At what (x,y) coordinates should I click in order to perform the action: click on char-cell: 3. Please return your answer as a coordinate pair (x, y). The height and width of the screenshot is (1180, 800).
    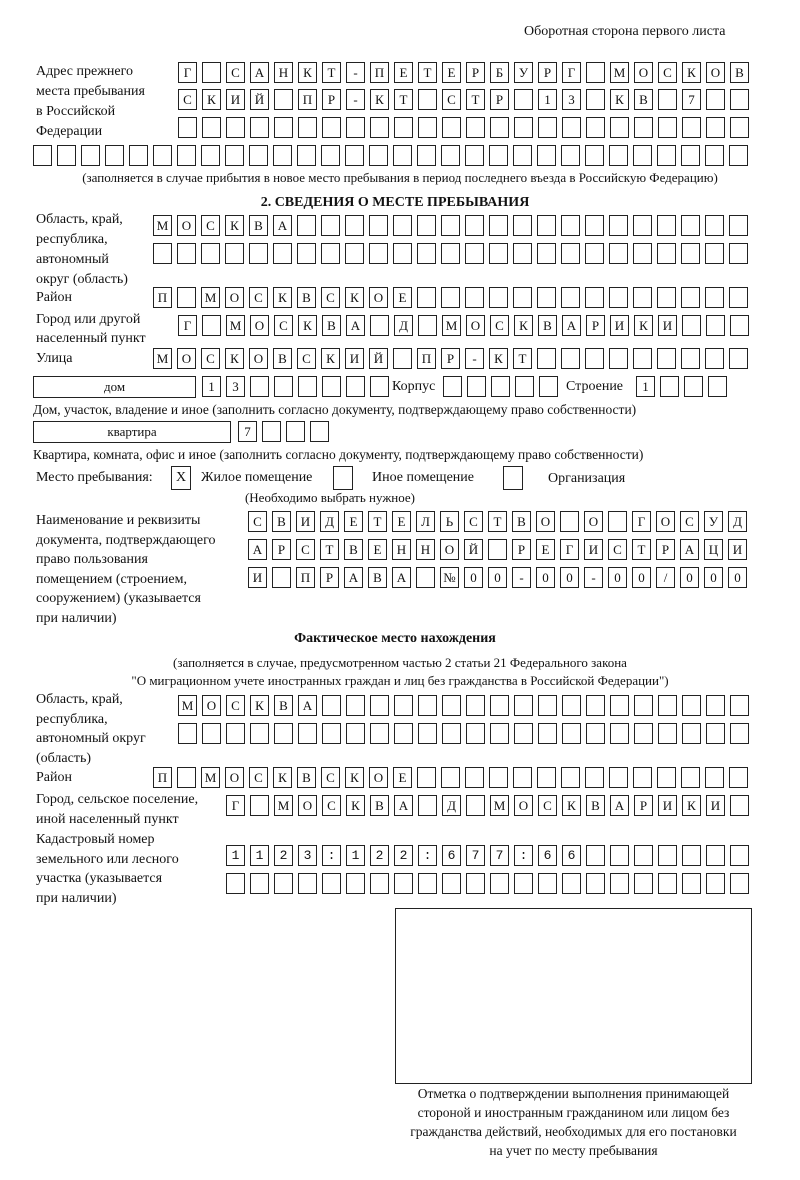
    Looking at the image, I should click on (235, 386).